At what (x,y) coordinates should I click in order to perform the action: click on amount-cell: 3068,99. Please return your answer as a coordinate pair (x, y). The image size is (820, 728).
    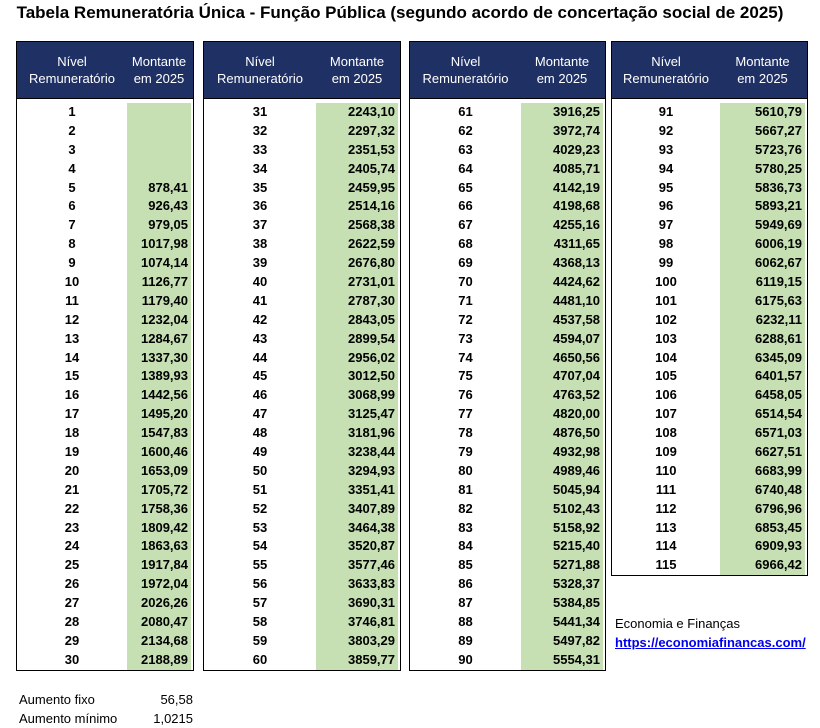
    Looking at the image, I should click on (357, 396).